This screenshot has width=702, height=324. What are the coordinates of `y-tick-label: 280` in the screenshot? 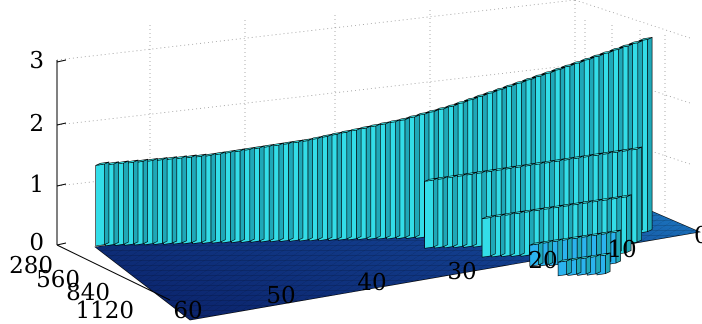 It's located at (31, 266).